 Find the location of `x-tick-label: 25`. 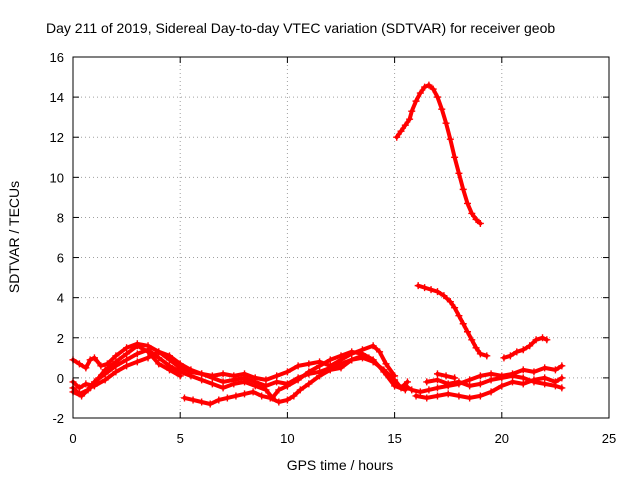

x-tick-label: 25 is located at coordinates (609, 438).